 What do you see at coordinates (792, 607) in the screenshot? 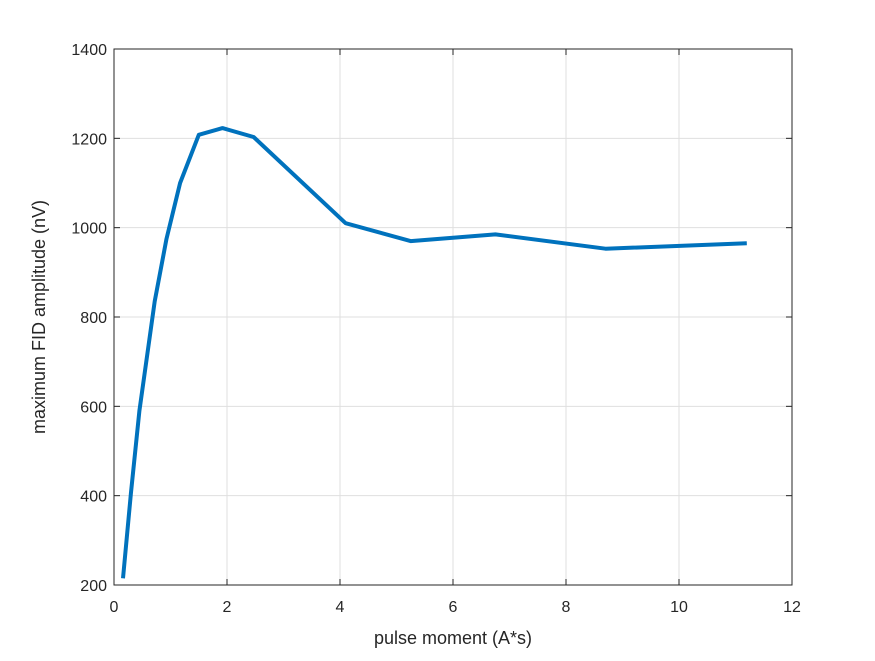
I see `x-tick-label: 12` at bounding box center [792, 607].